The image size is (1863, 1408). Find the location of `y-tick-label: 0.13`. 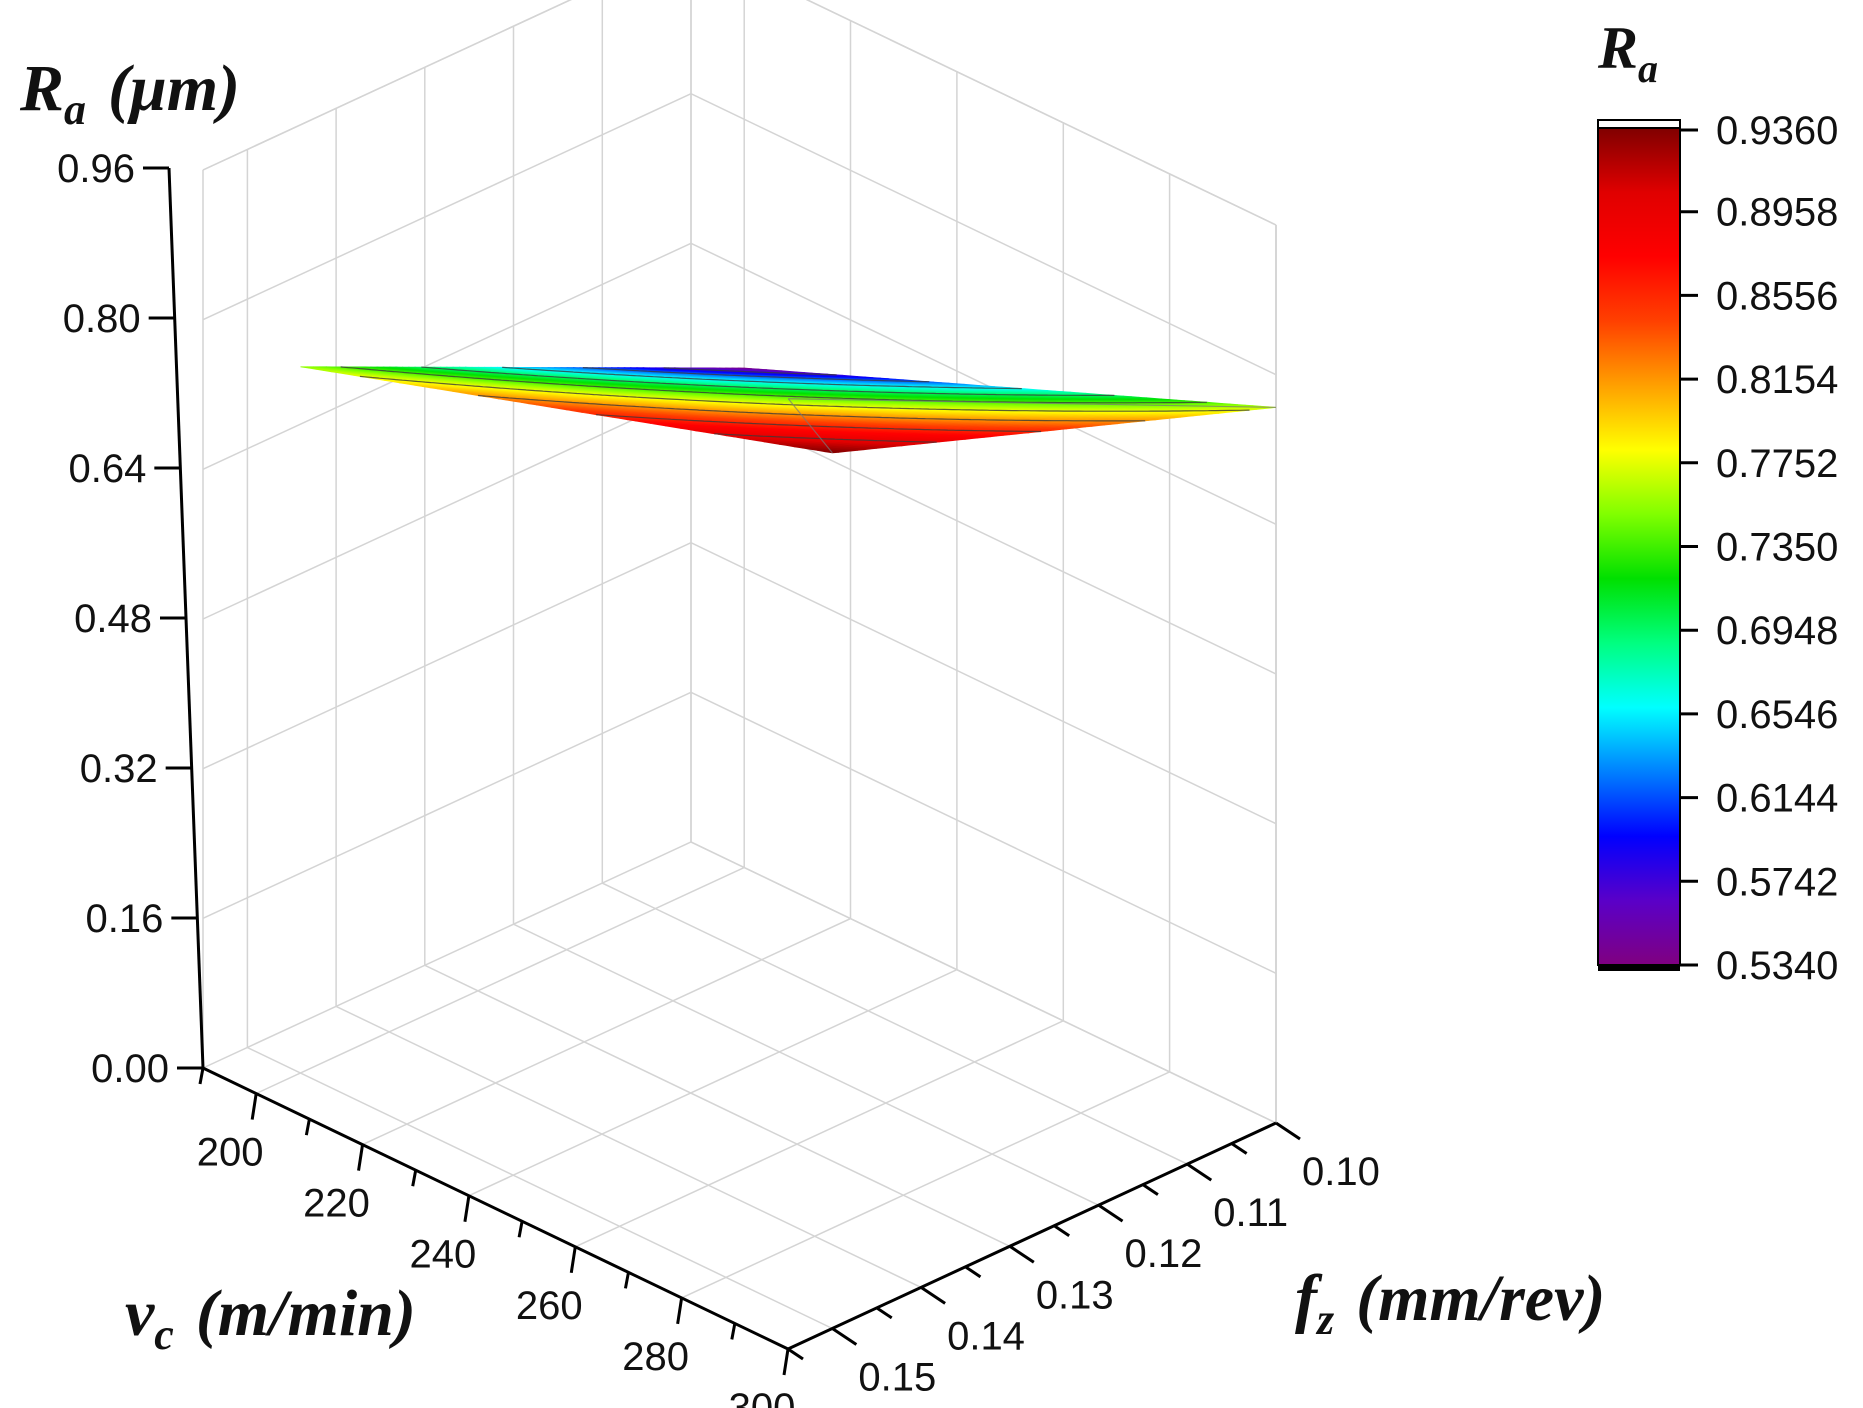

y-tick-label: 0.13 is located at coordinates (1075, 1295).